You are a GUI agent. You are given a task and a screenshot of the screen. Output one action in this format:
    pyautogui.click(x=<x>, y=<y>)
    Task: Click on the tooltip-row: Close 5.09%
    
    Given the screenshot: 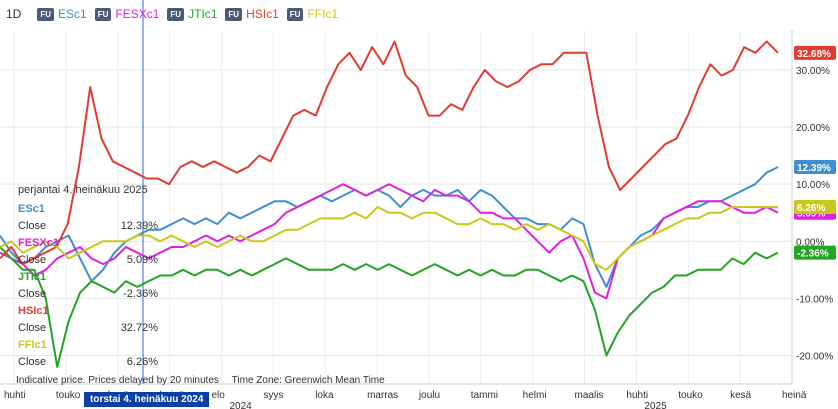 What is the action you would take?
    pyautogui.click(x=88, y=260)
    